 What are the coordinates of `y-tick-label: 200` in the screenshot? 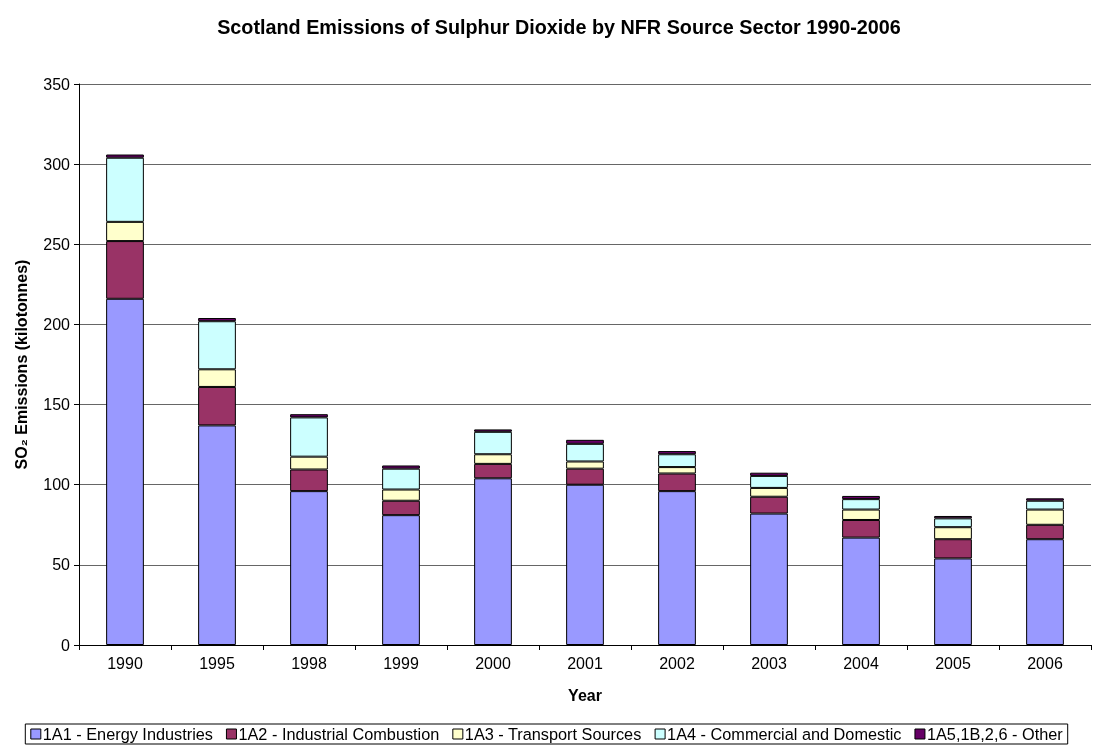 It's located at (57, 324).